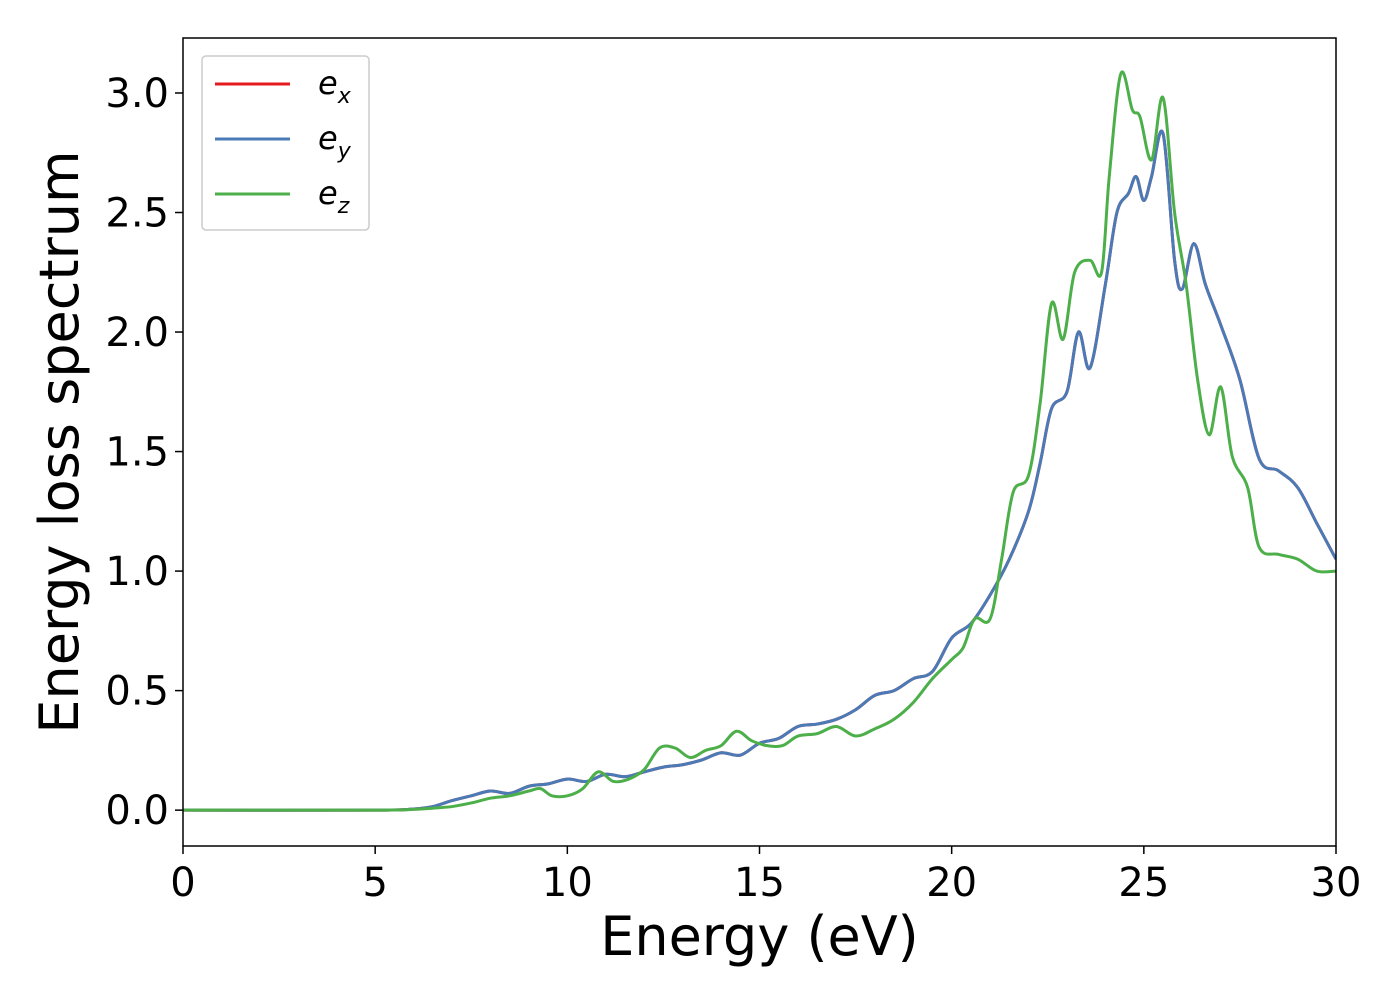 The height and width of the screenshot is (1005, 1400). What do you see at coordinates (374, 883) in the screenshot?
I see `x-tick-label: 5` at bounding box center [374, 883].